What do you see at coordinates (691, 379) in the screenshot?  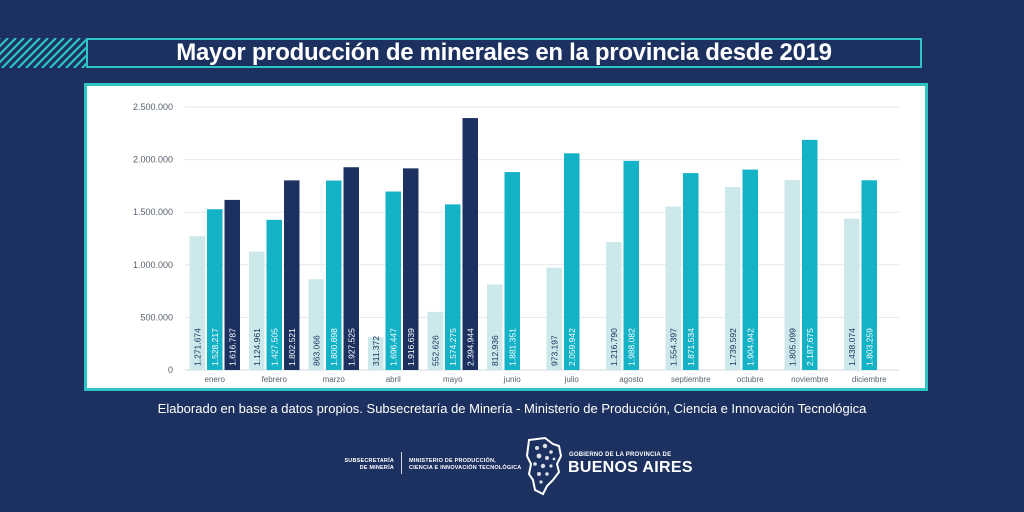 I see `x-tick-label: septiembre` at bounding box center [691, 379].